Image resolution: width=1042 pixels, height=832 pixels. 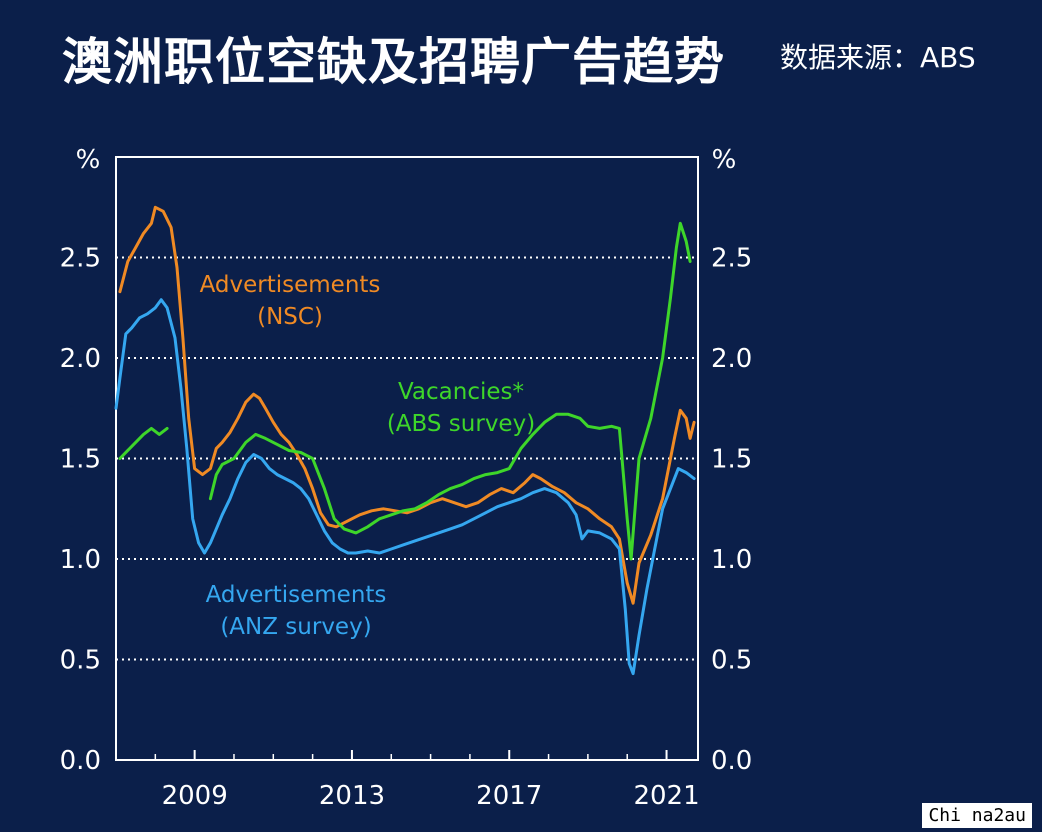 I want to click on x-tick-label: 2009, so click(x=195, y=796).